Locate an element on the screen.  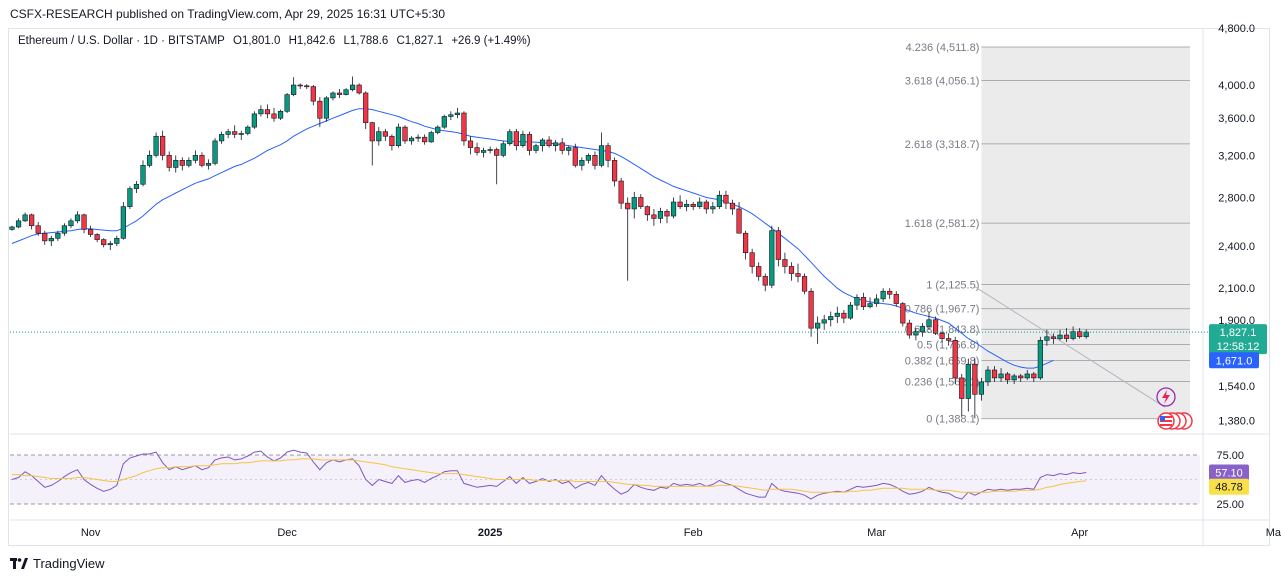
tradingview-brand: TradingView is located at coordinates (57, 563).